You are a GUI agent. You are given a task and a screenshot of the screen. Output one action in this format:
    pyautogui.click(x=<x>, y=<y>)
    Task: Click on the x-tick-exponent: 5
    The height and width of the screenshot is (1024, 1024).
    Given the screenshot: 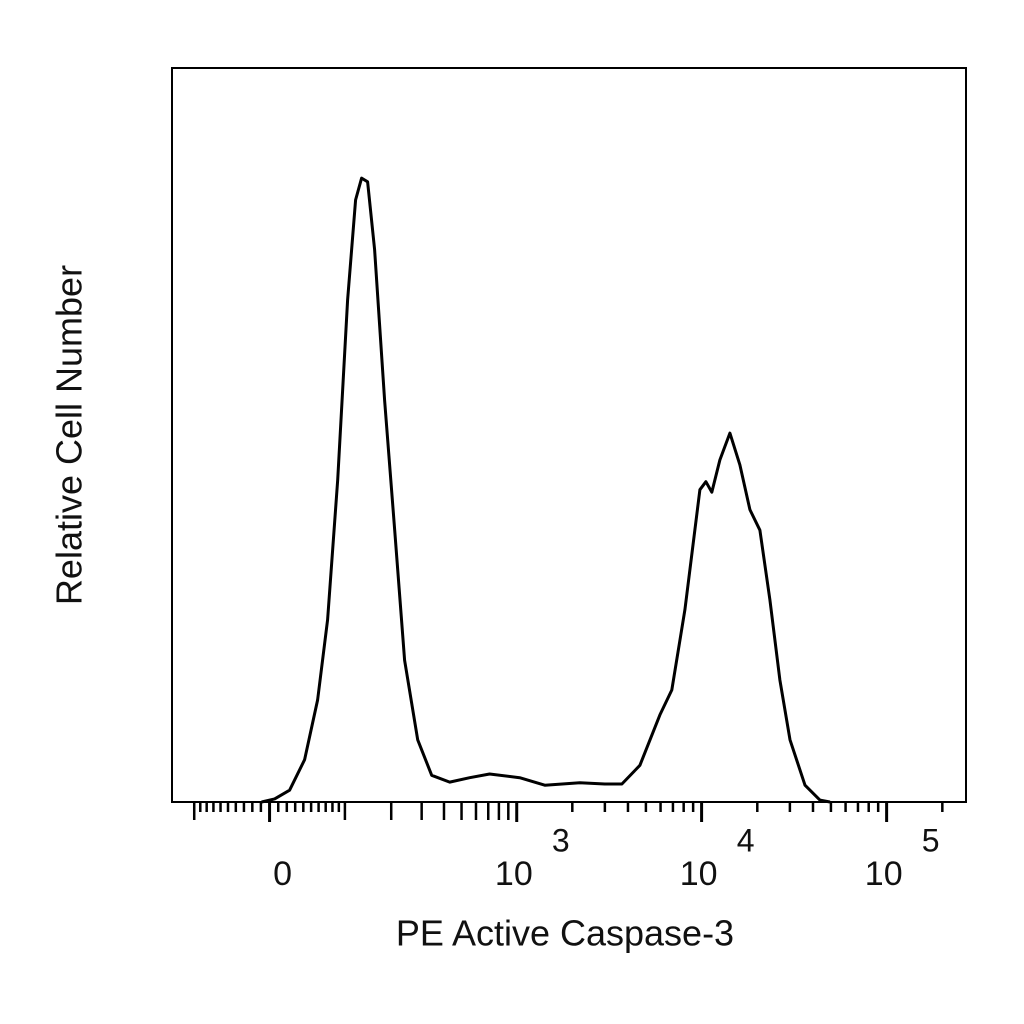 What is the action you would take?
    pyautogui.click(x=931, y=840)
    